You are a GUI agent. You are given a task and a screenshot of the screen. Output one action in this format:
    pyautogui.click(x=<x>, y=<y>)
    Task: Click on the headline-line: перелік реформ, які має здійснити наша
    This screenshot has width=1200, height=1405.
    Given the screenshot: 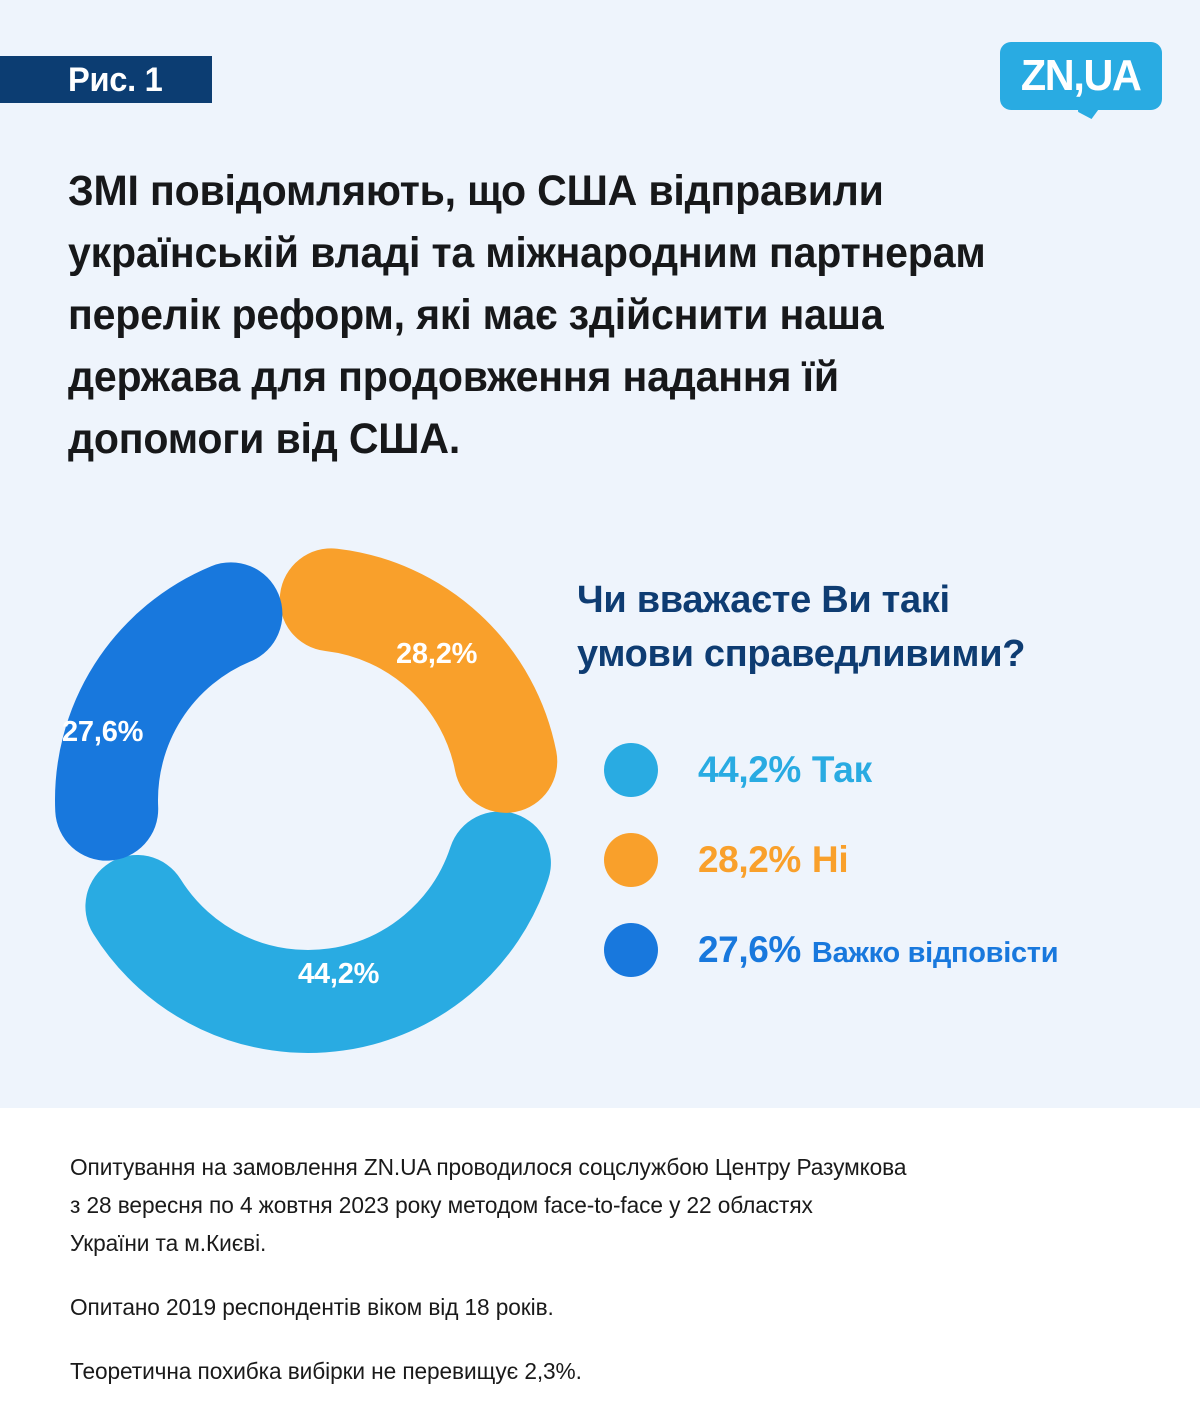 What is the action you would take?
    pyautogui.click(x=476, y=315)
    